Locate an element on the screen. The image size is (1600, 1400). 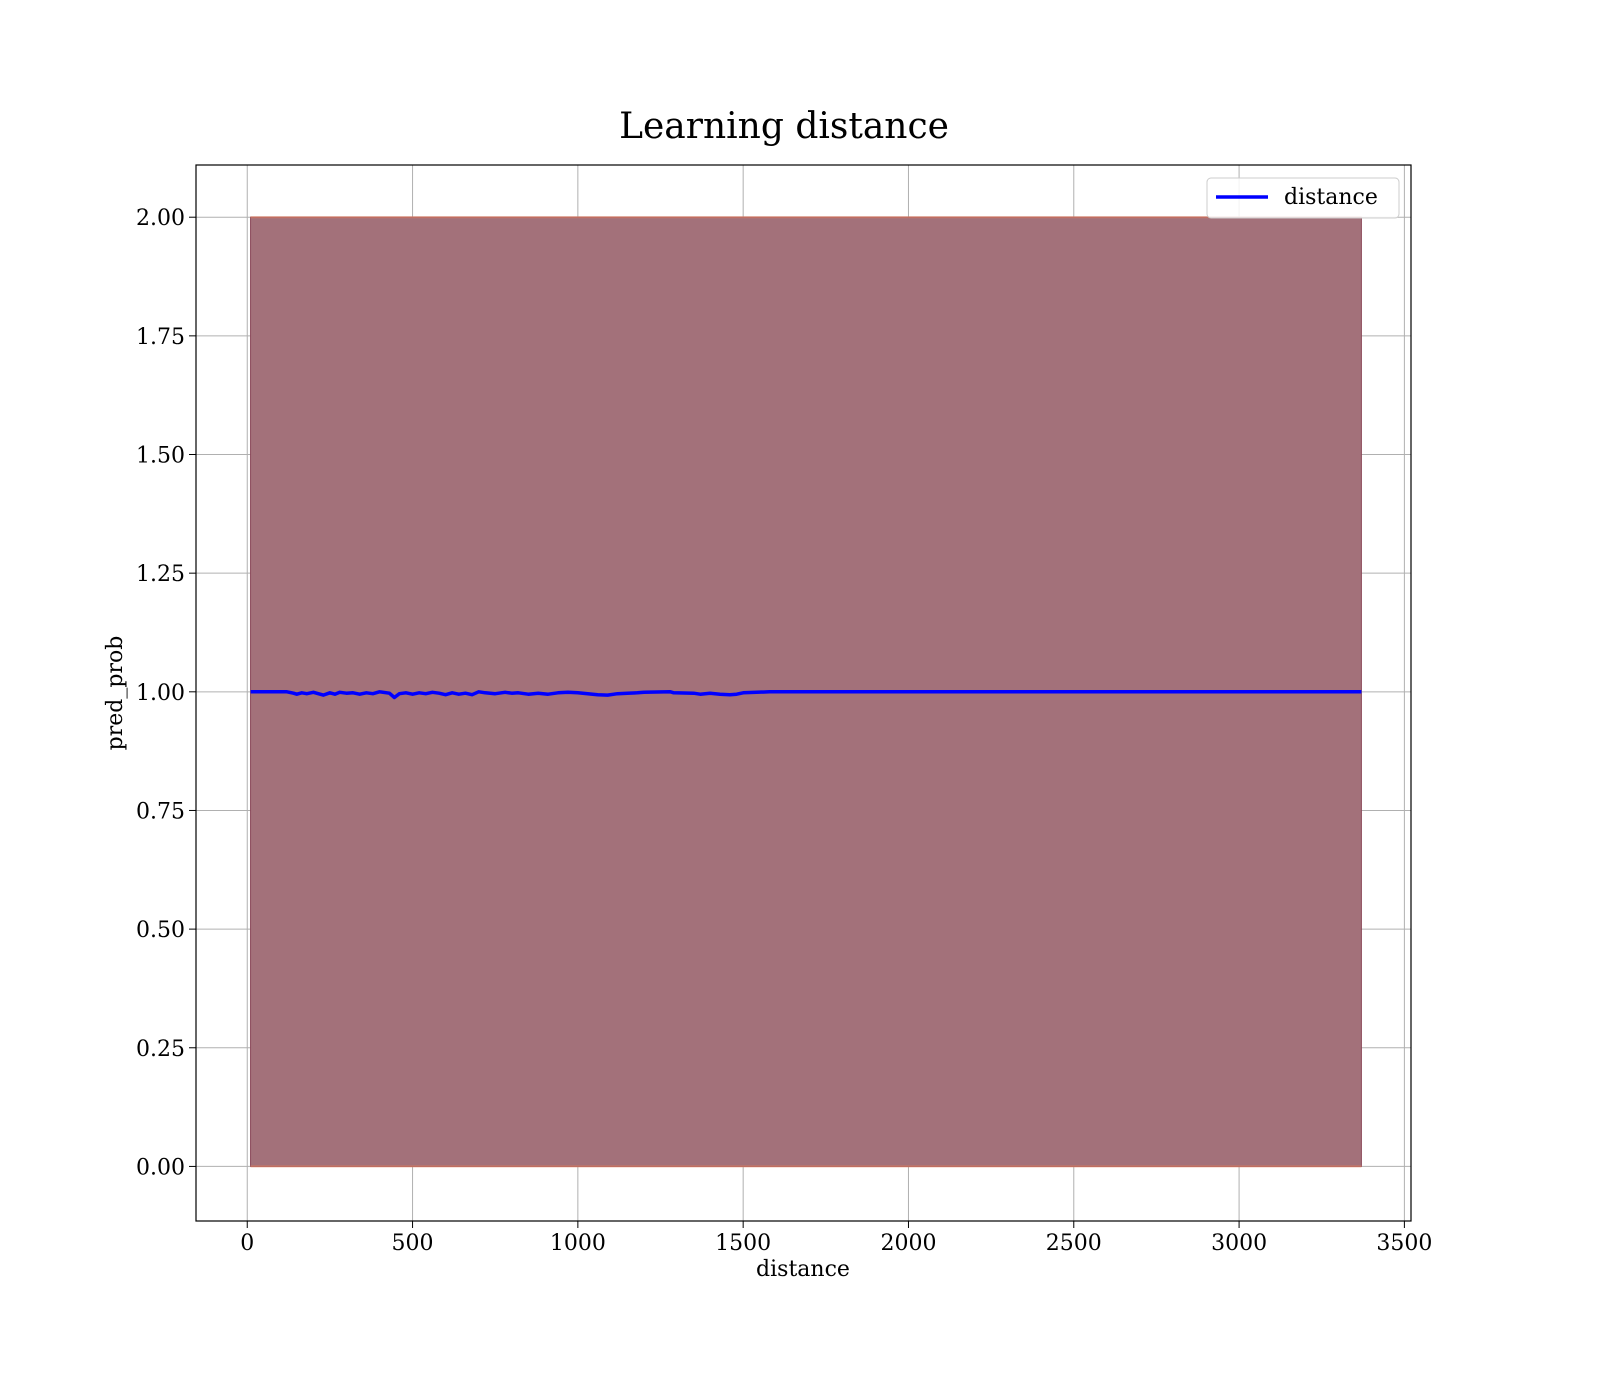
x-axis-label: distance is located at coordinates (803, 1269).